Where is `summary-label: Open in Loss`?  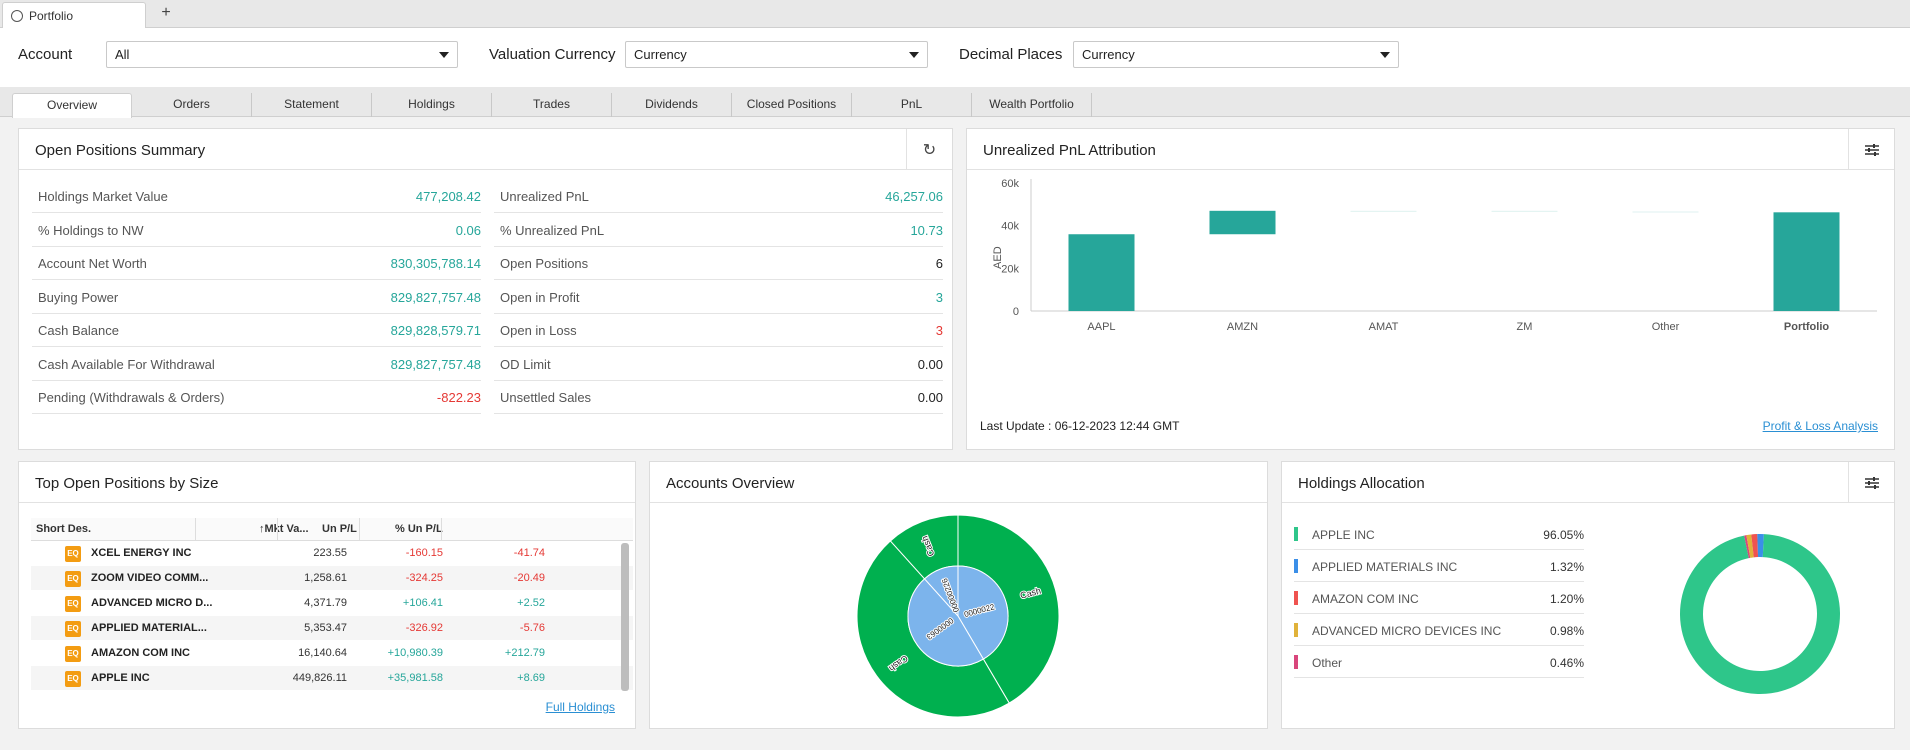
summary-label: Open in Loss is located at coordinates (538, 330).